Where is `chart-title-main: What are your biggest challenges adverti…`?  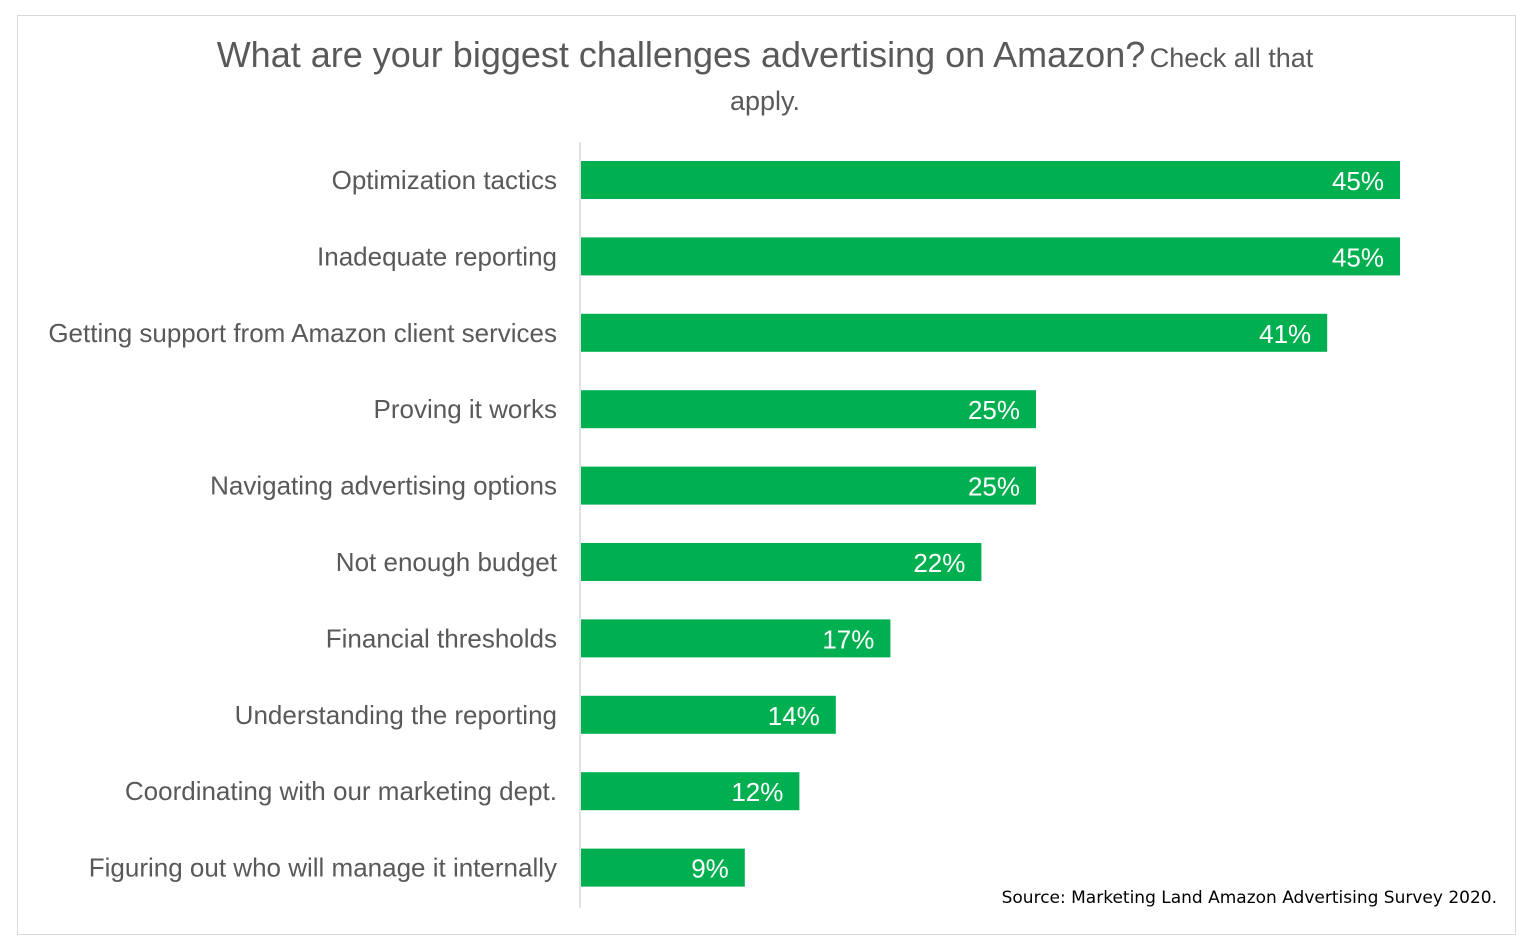
chart-title-main: What are your biggest challenges adverti… is located at coordinates (681, 54).